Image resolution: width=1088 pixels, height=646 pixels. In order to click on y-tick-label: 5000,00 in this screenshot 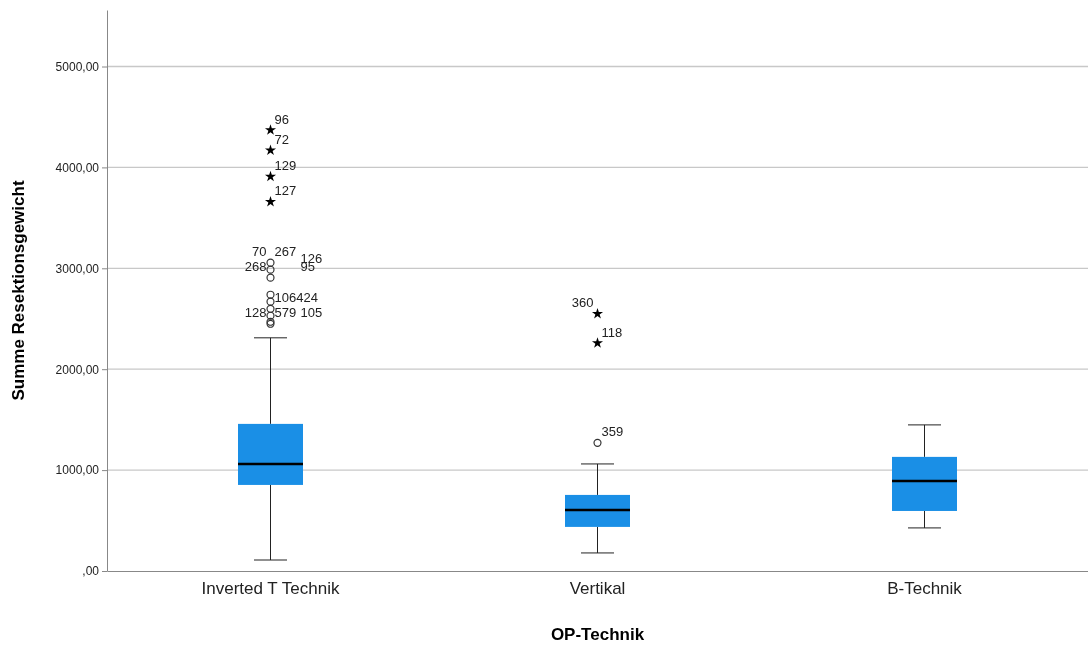, I will do `click(77, 66)`.